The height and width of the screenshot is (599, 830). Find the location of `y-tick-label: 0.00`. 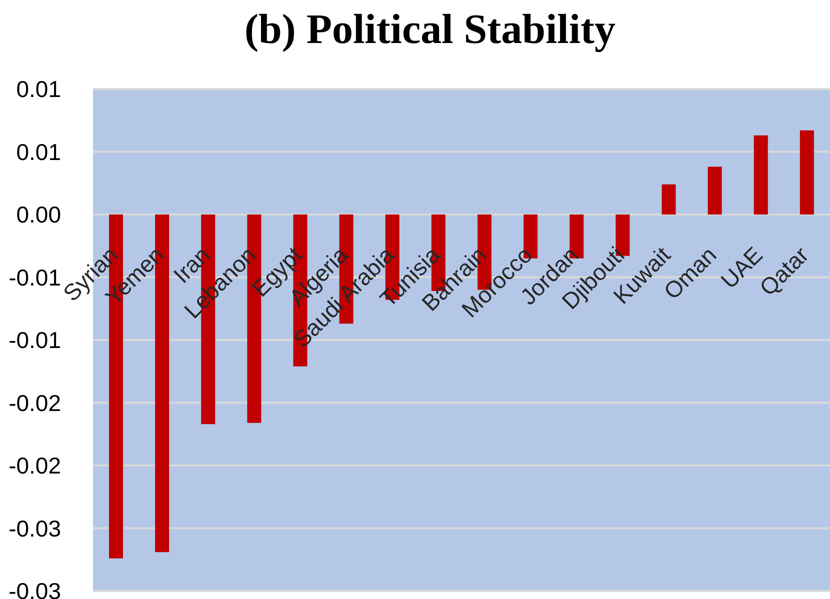

y-tick-label: 0.00 is located at coordinates (38, 215).